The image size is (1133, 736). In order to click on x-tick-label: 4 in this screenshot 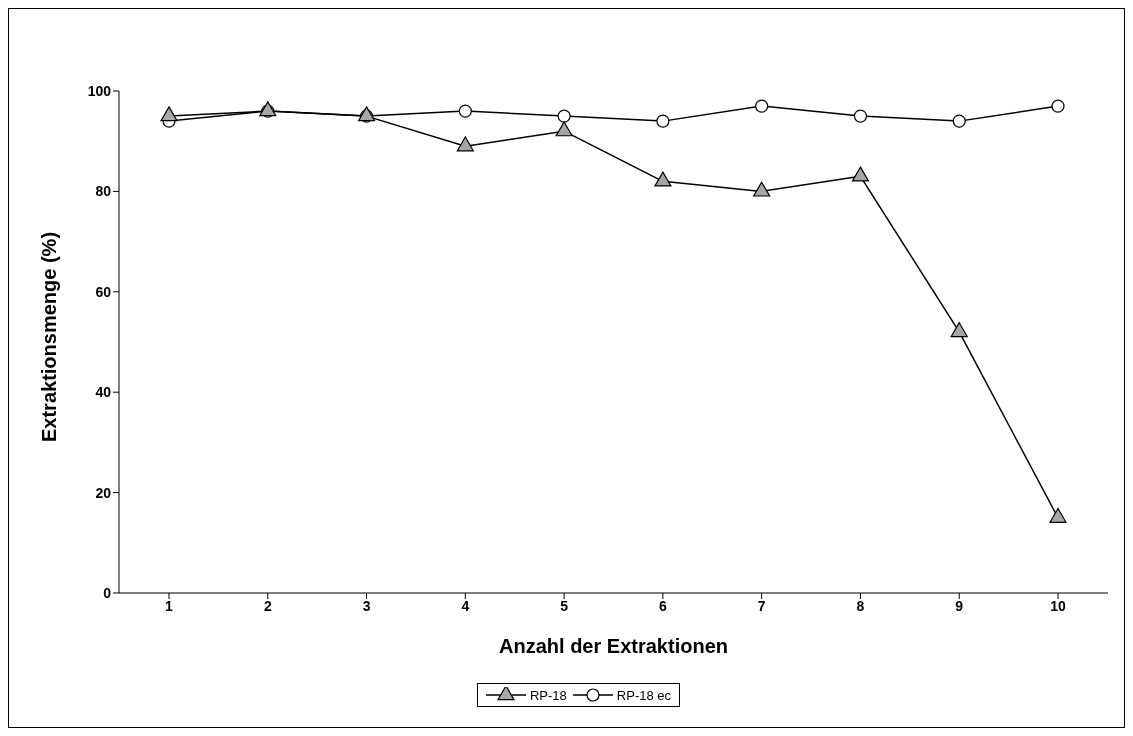, I will do `click(465, 605)`.